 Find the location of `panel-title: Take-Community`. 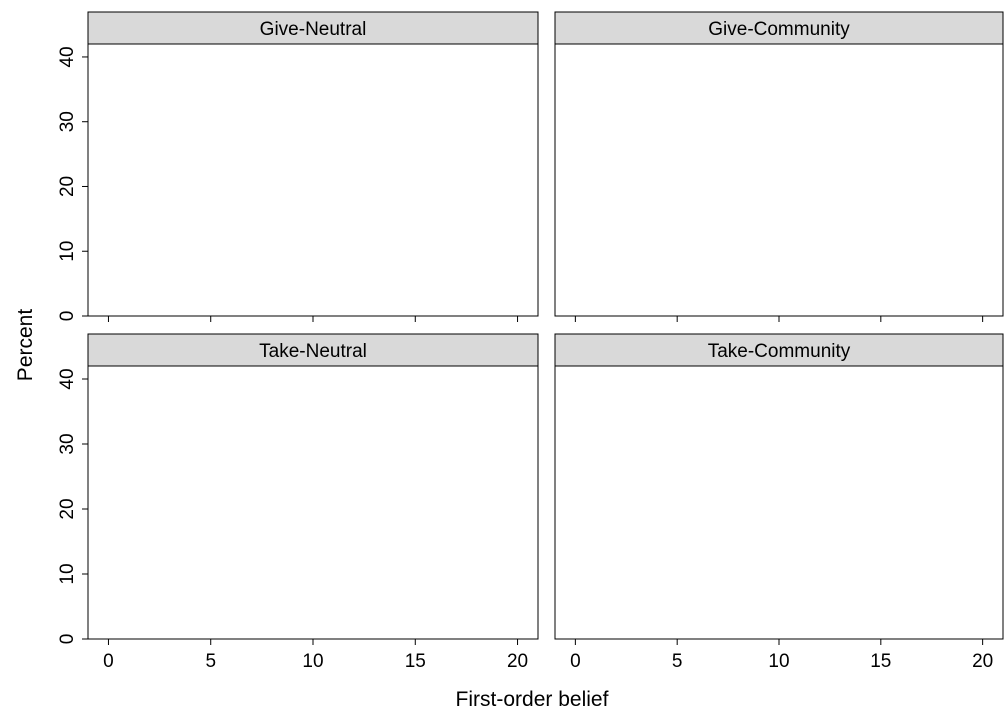

panel-title: Take-Community is located at coordinates (779, 351).